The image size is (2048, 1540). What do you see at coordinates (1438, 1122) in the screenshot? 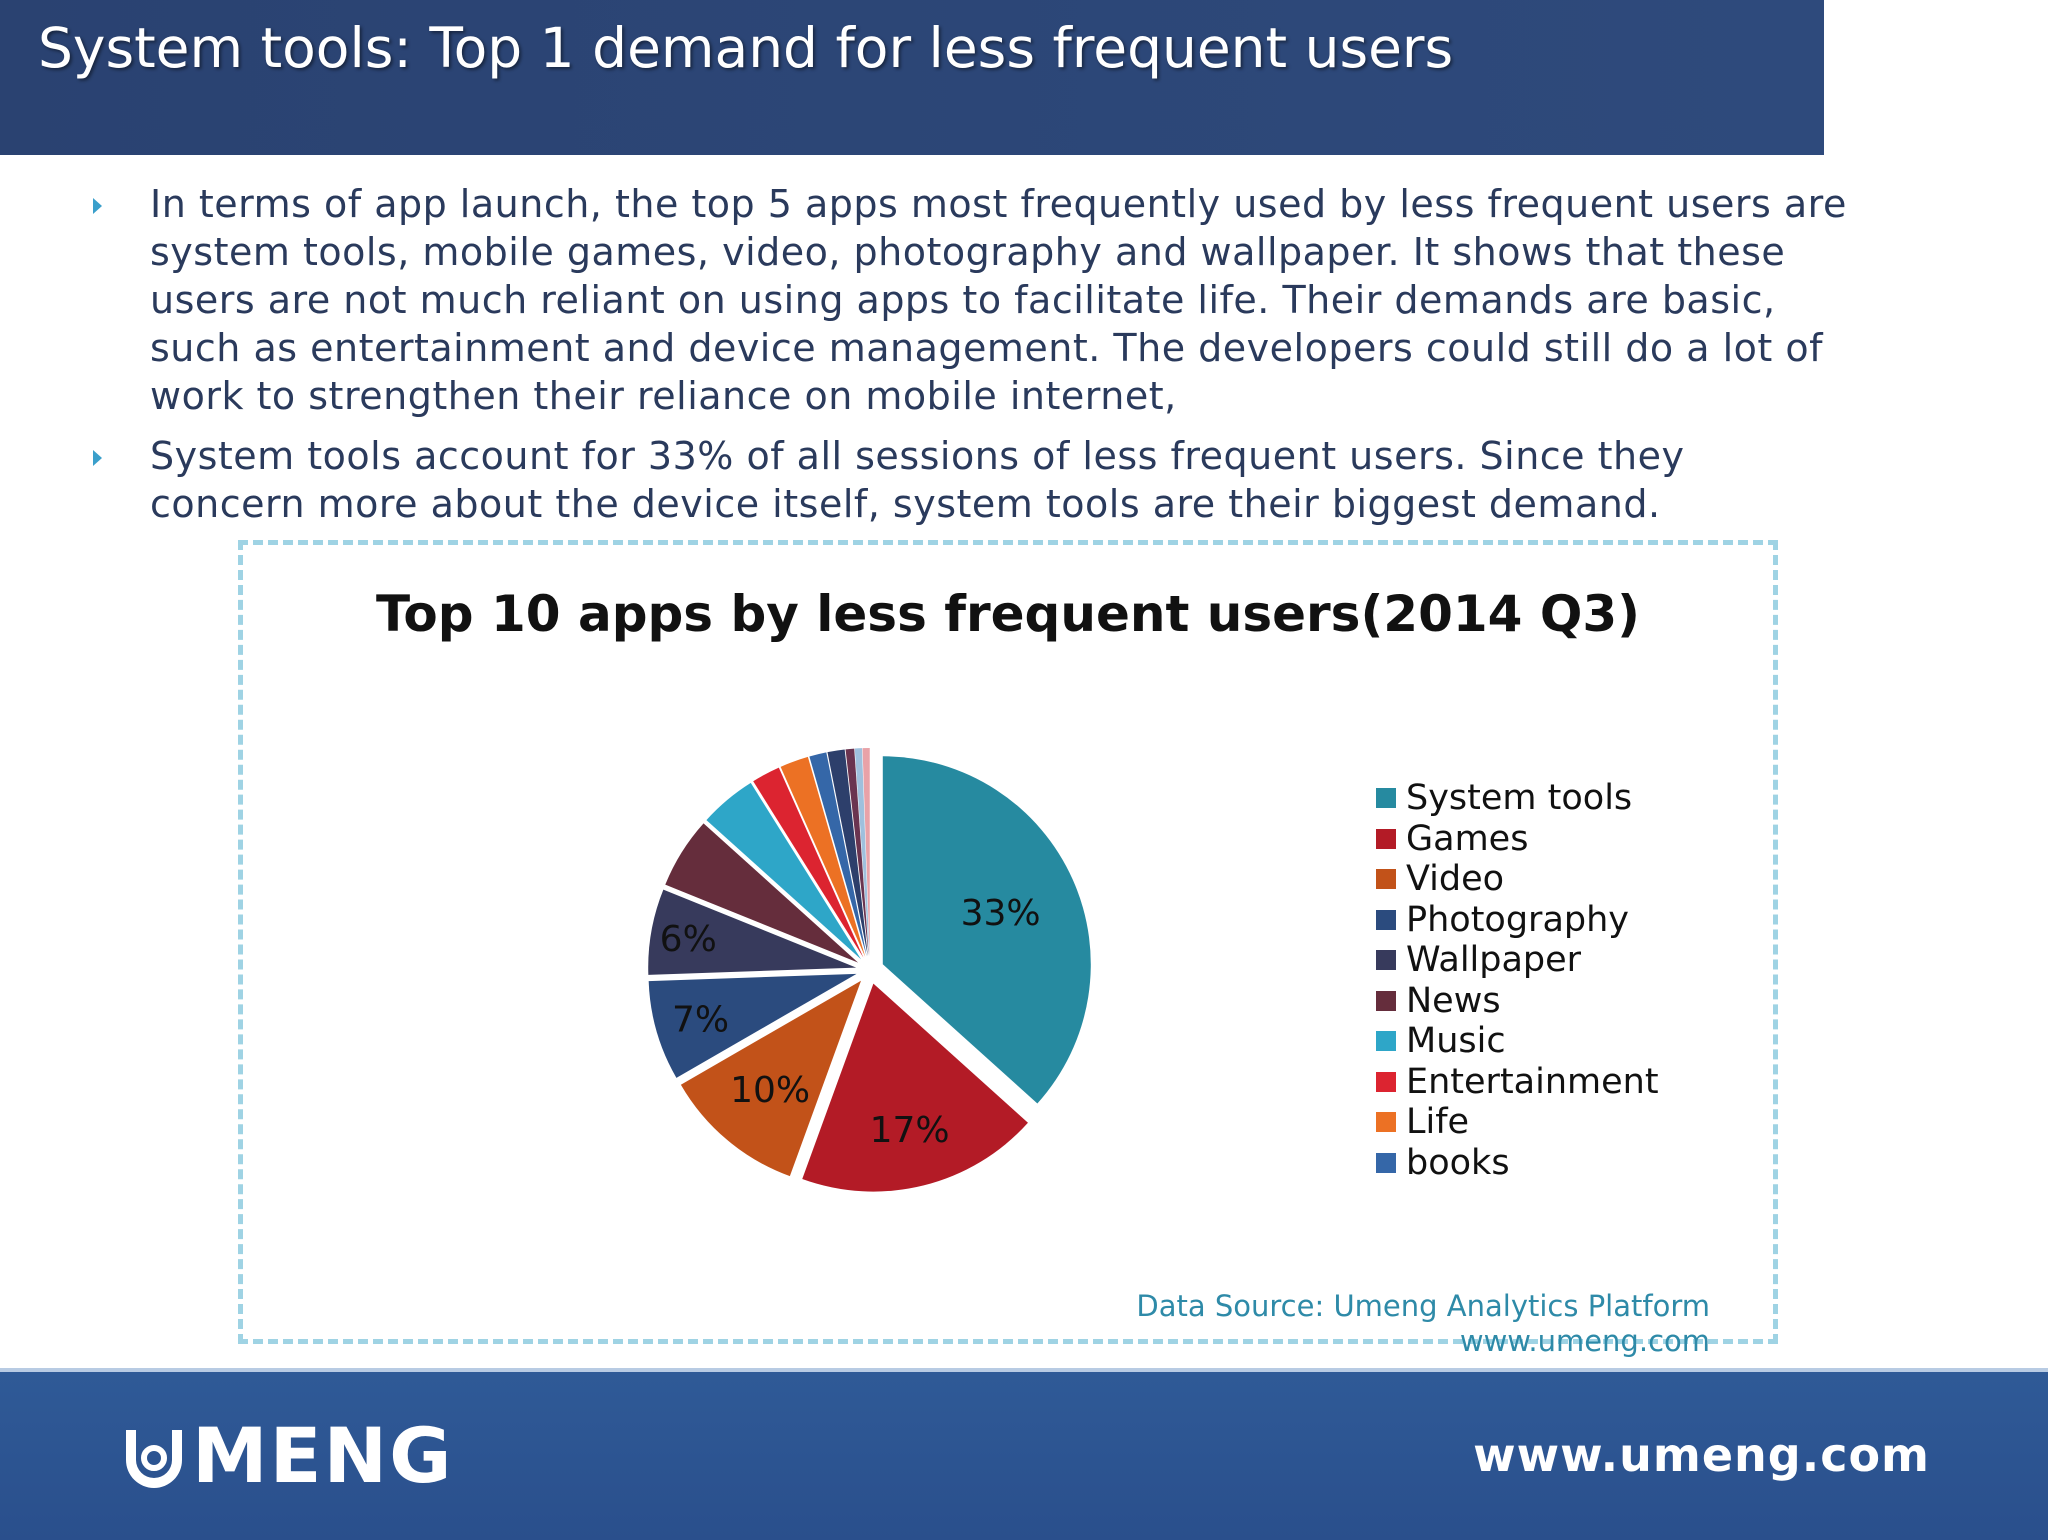
I see `legend-label: Life` at bounding box center [1438, 1122].